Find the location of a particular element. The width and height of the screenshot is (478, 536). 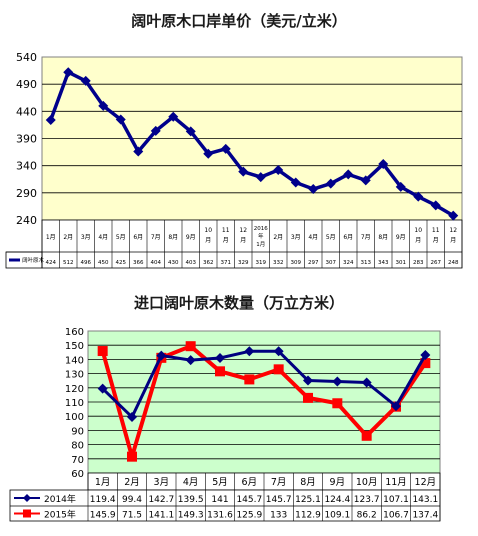

chart2-y-tick-label: 130 is located at coordinates (74, 375).